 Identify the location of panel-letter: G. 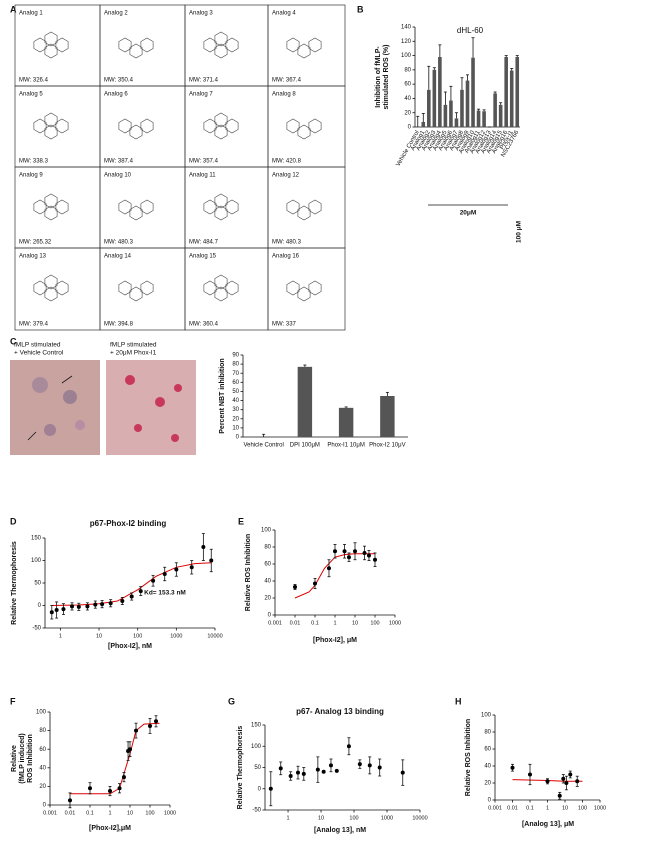
(231, 701).